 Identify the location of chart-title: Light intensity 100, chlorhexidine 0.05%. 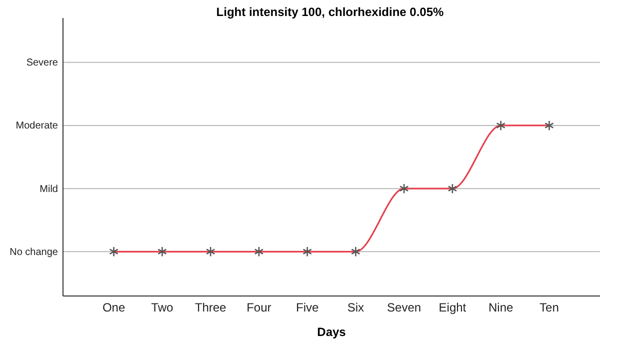
(330, 12).